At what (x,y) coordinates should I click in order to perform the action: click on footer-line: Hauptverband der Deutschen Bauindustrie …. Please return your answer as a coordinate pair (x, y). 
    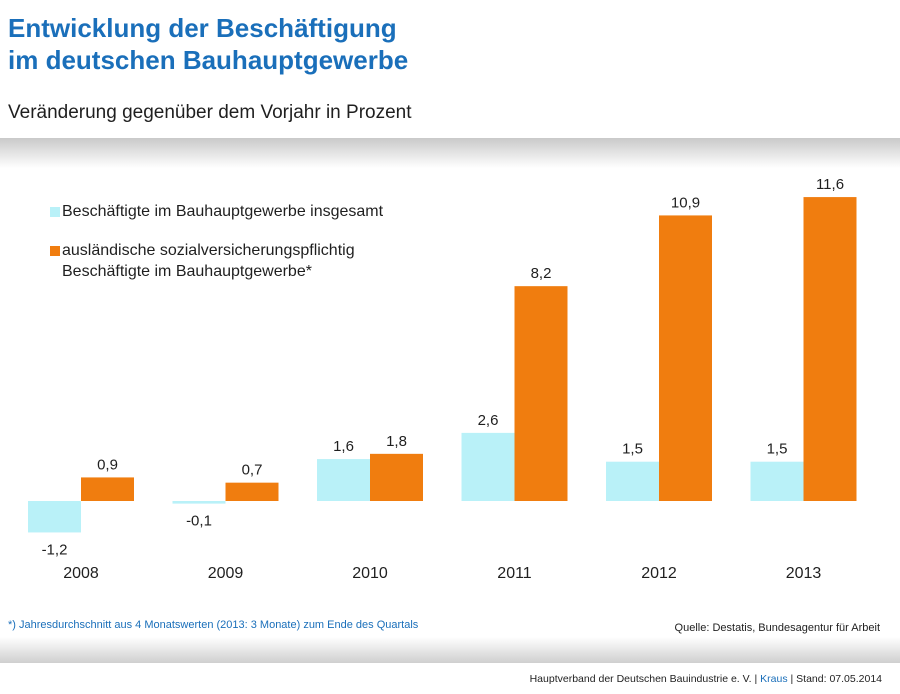
    Looking at the image, I should click on (706, 679).